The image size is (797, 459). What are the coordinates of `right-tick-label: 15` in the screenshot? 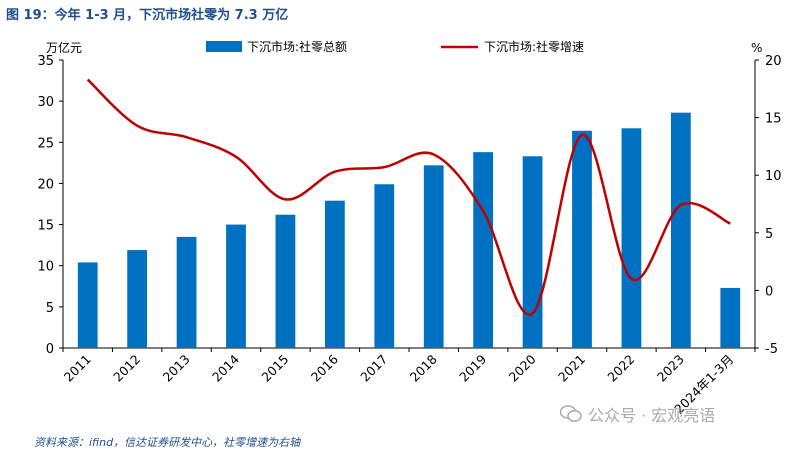 It's located at (773, 119).